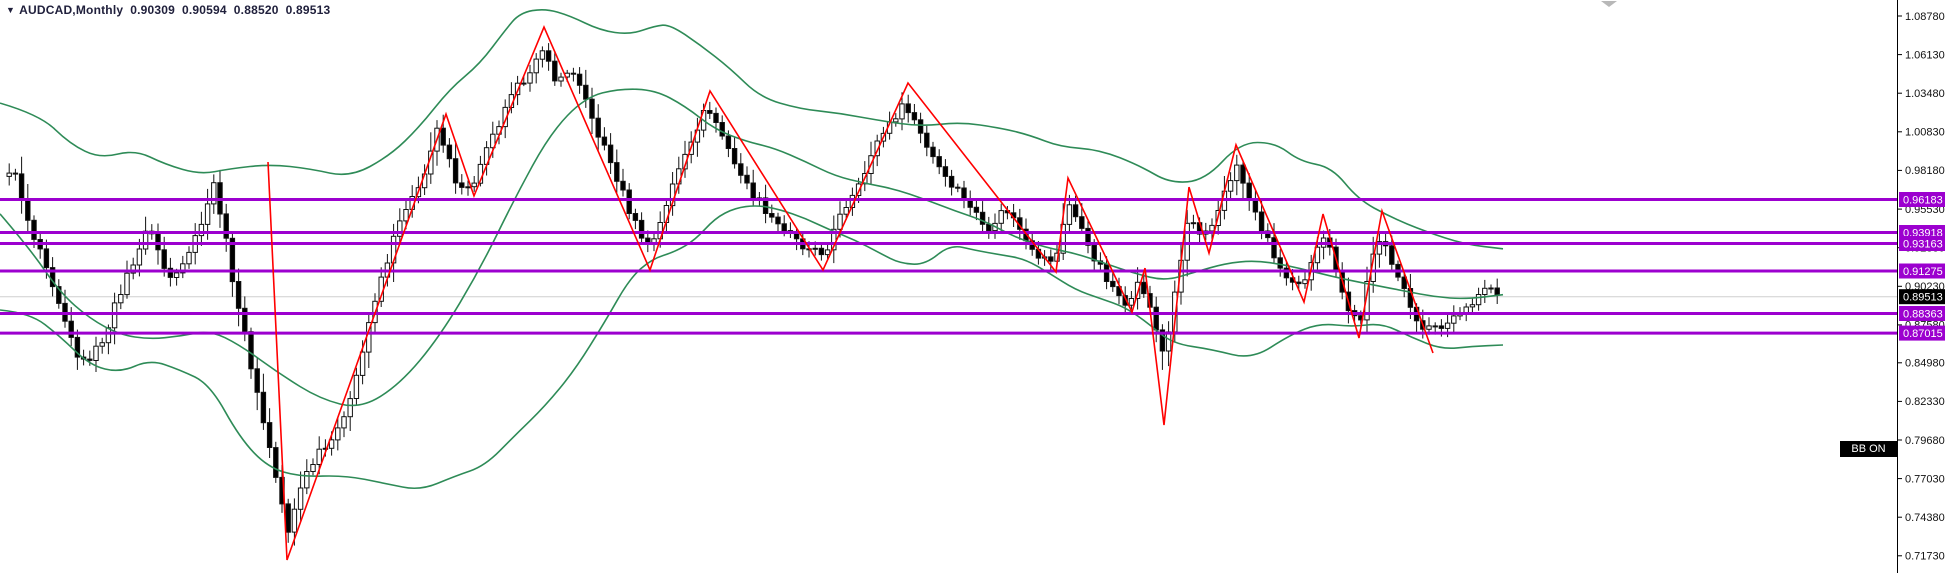 The width and height of the screenshot is (1946, 573). I want to click on axis-tick-label: 0.82330, so click(1925, 402).